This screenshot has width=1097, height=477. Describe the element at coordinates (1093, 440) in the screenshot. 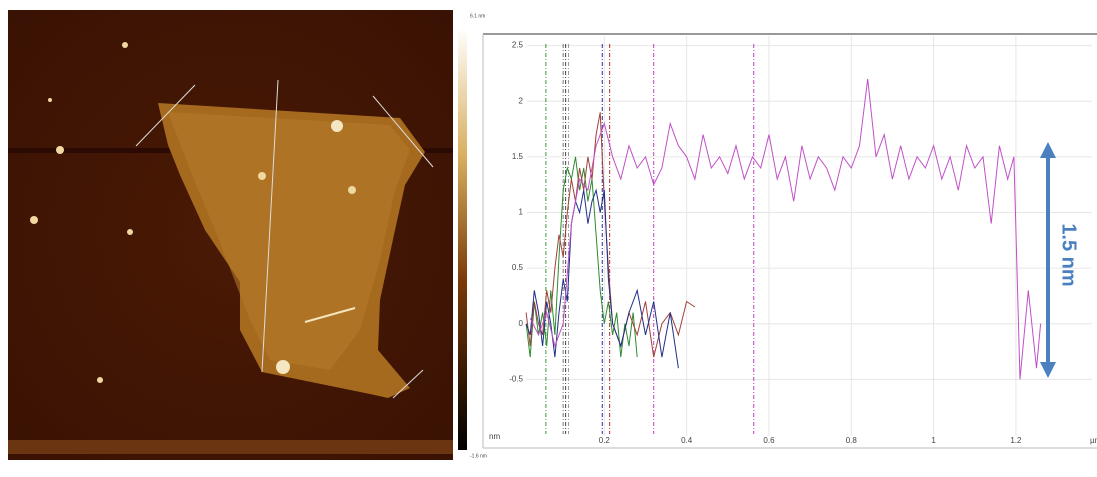

I see `x-axis-label: µm` at that location.